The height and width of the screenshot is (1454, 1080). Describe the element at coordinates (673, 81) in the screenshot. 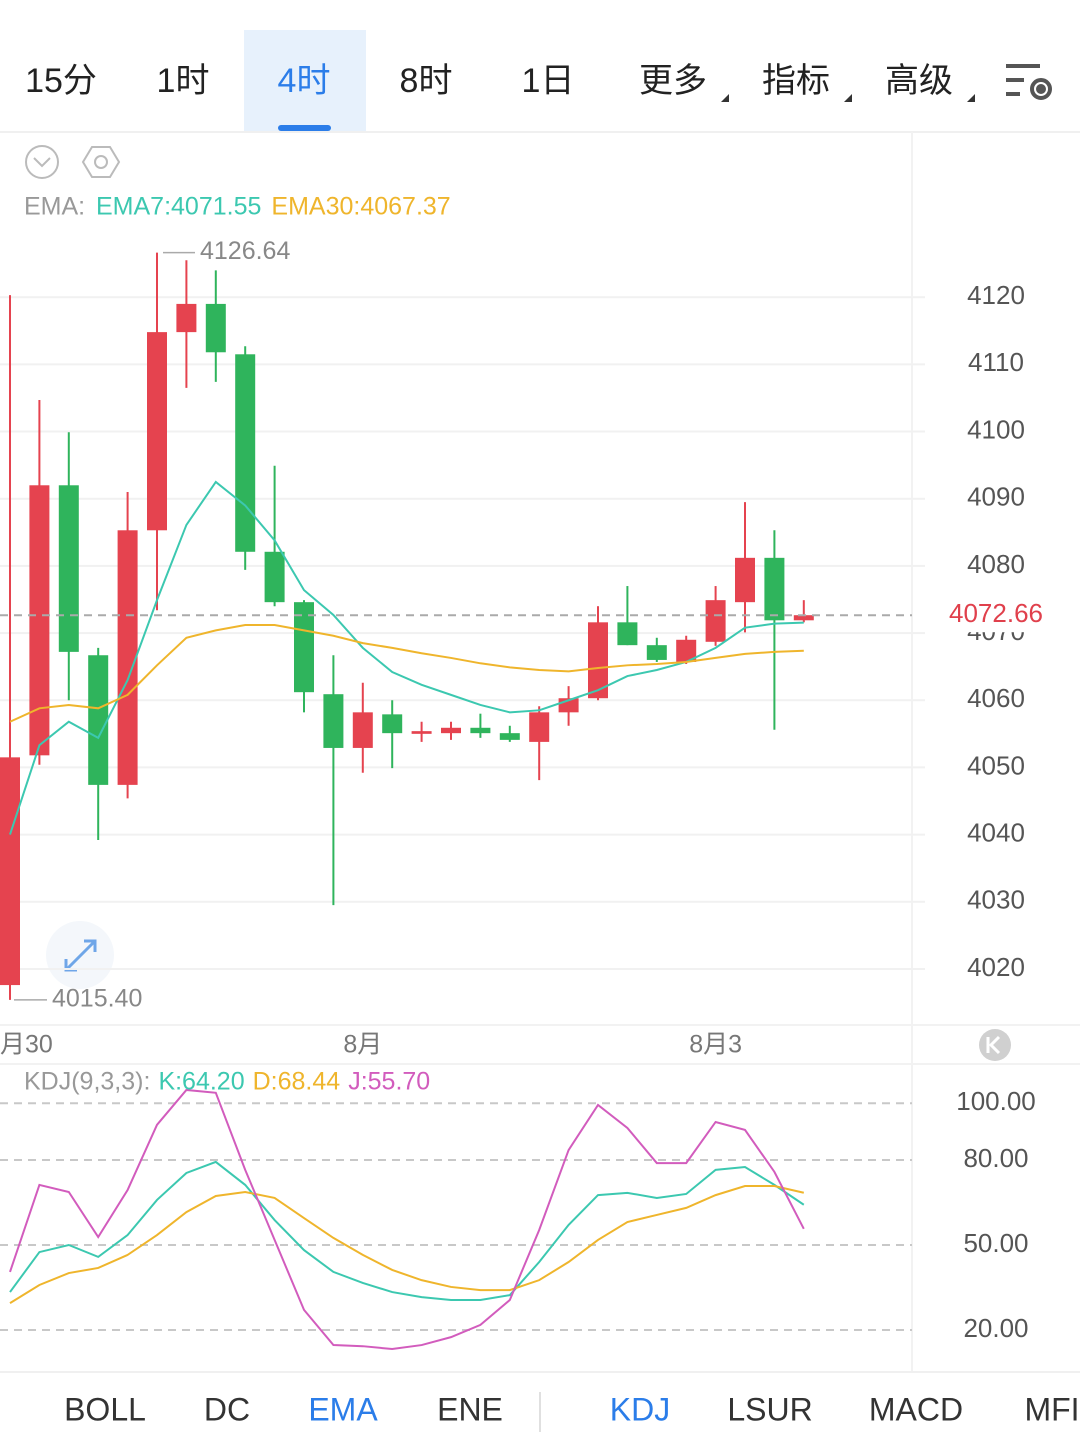

I see `timeframe-tab: 更多` at that location.